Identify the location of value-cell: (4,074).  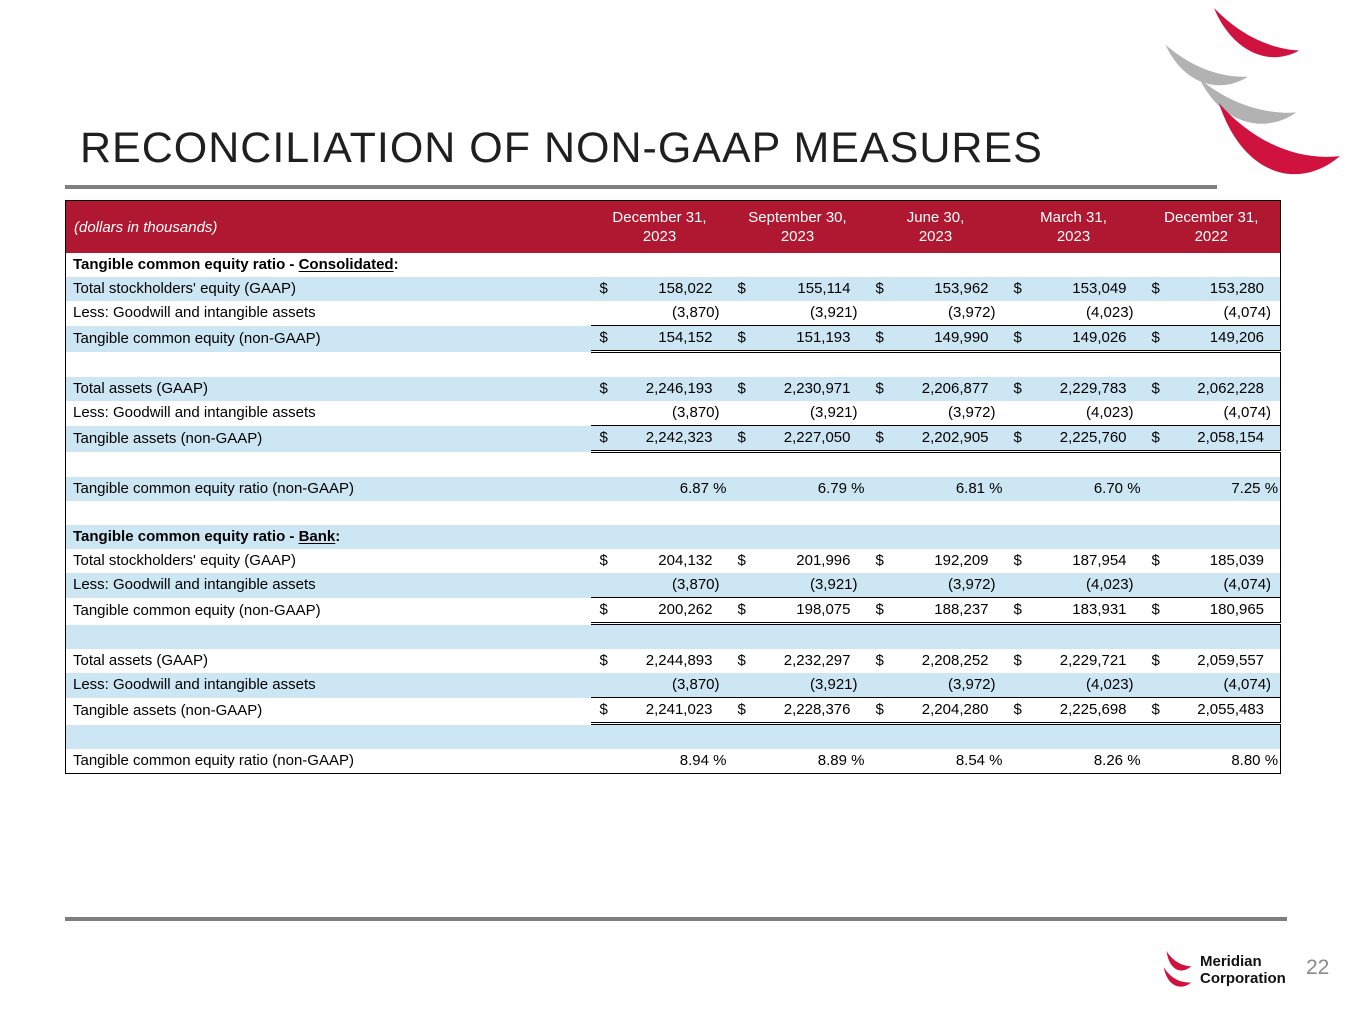
(1225, 685).